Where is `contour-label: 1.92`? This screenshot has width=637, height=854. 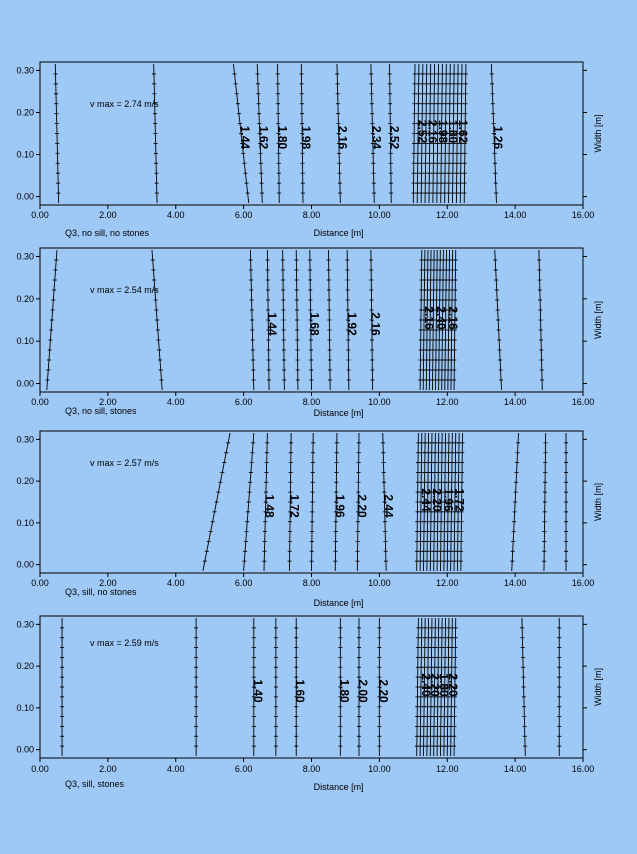 contour-label: 1.92 is located at coordinates (352, 324).